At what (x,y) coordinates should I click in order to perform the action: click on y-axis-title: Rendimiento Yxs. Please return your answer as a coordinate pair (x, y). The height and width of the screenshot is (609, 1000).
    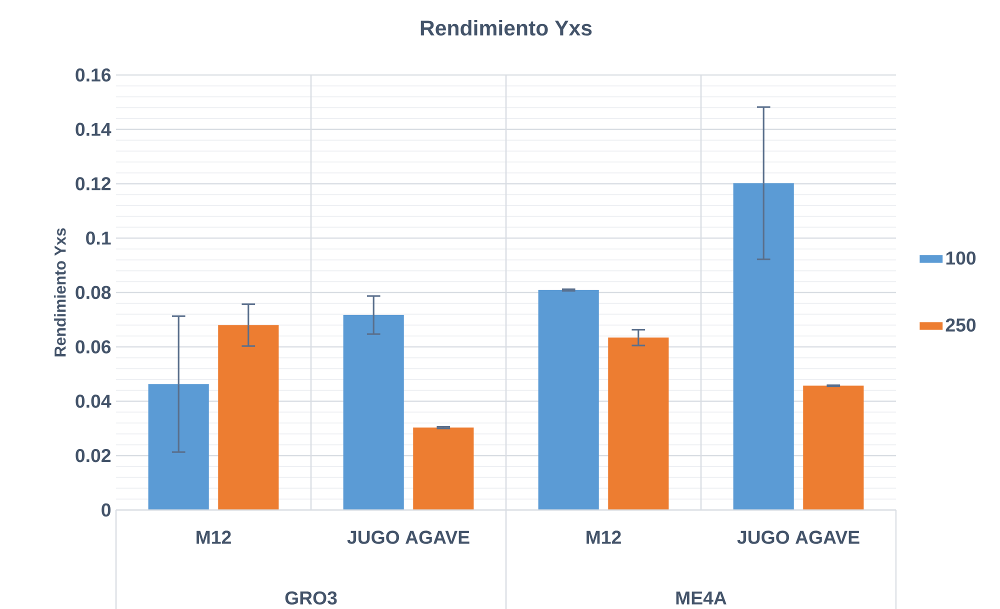
    Looking at the image, I should click on (60, 292).